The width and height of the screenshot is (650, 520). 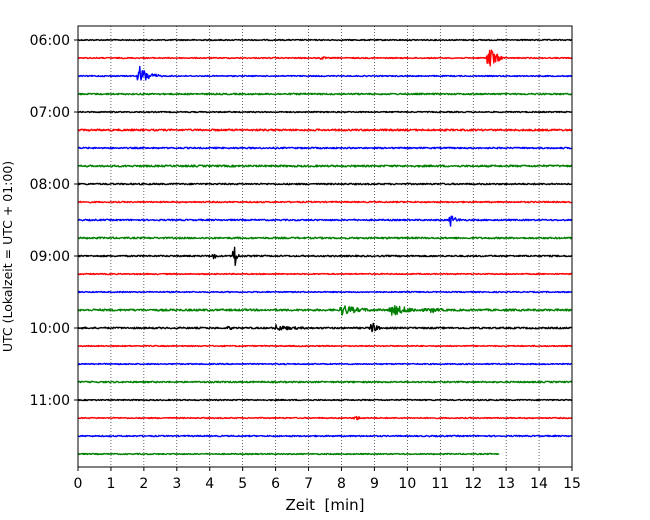 What do you see at coordinates (50, 401) in the screenshot?
I see `y-tick-label: 11:00` at bounding box center [50, 401].